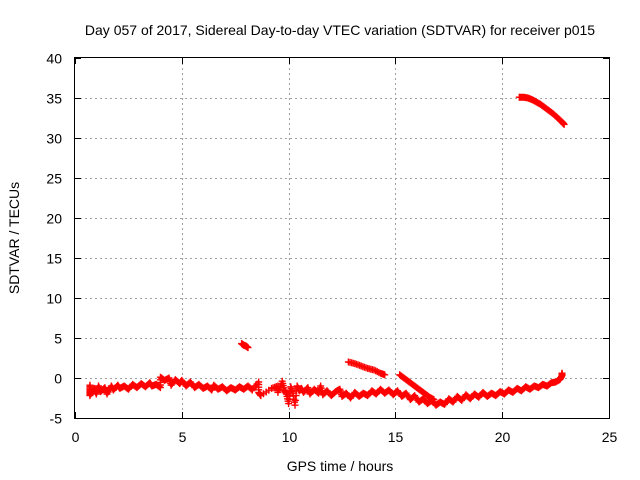  I want to click on series-high-arc, so click(541, 110).